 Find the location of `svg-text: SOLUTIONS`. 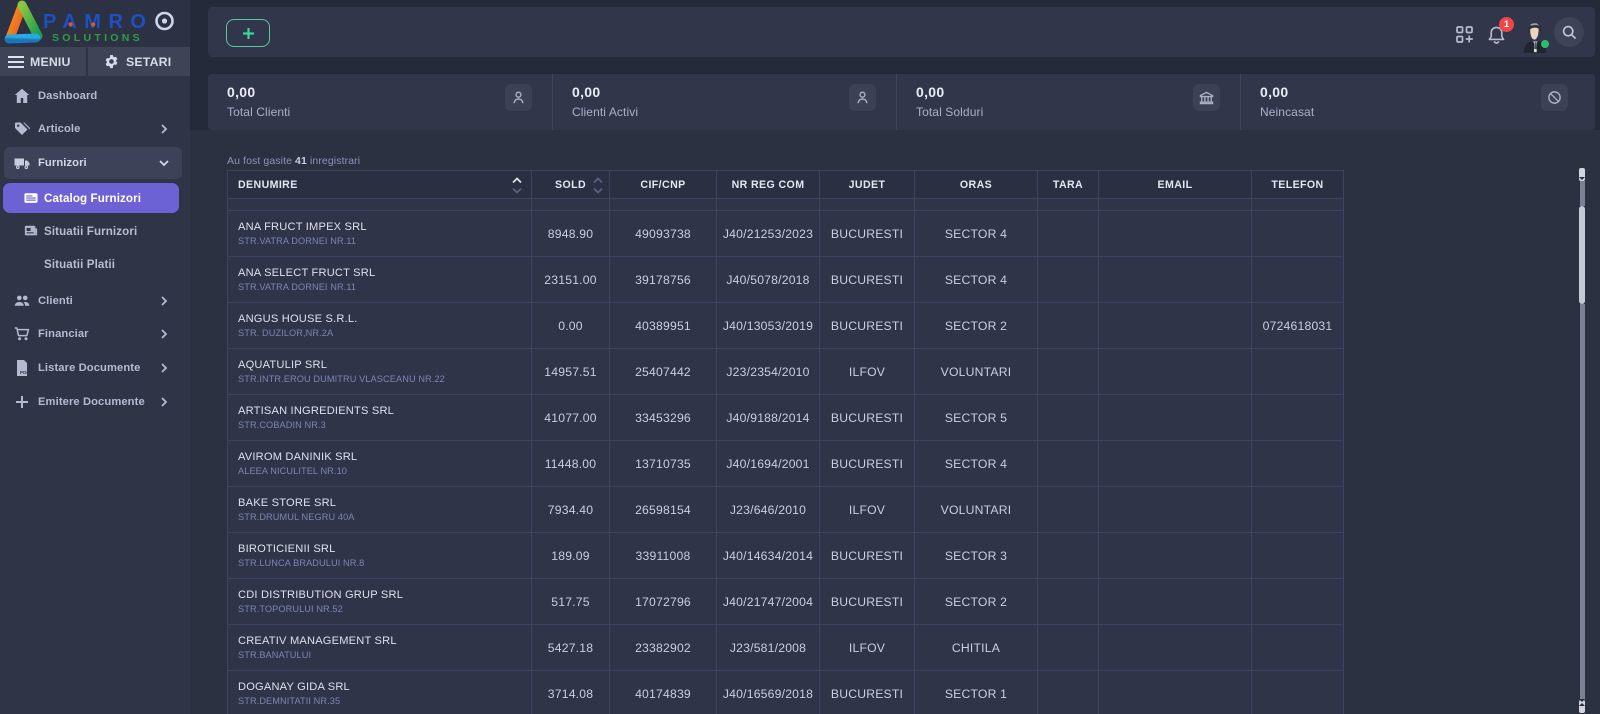

svg-text: SOLUTIONS is located at coordinates (97, 38).